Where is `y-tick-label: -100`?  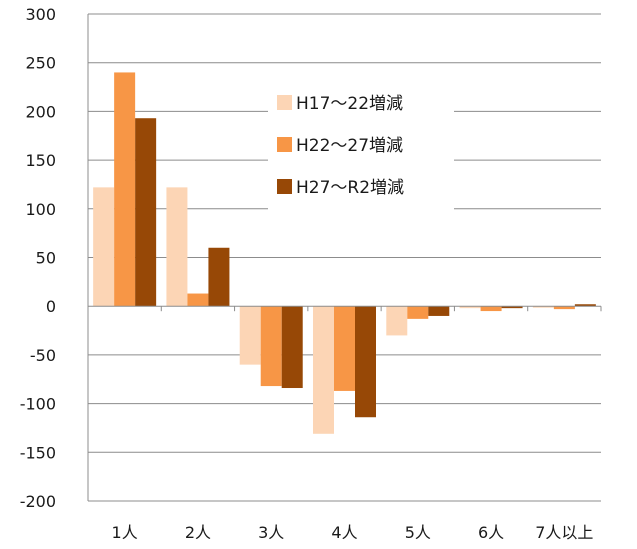 y-tick-label: -100 is located at coordinates (38, 404).